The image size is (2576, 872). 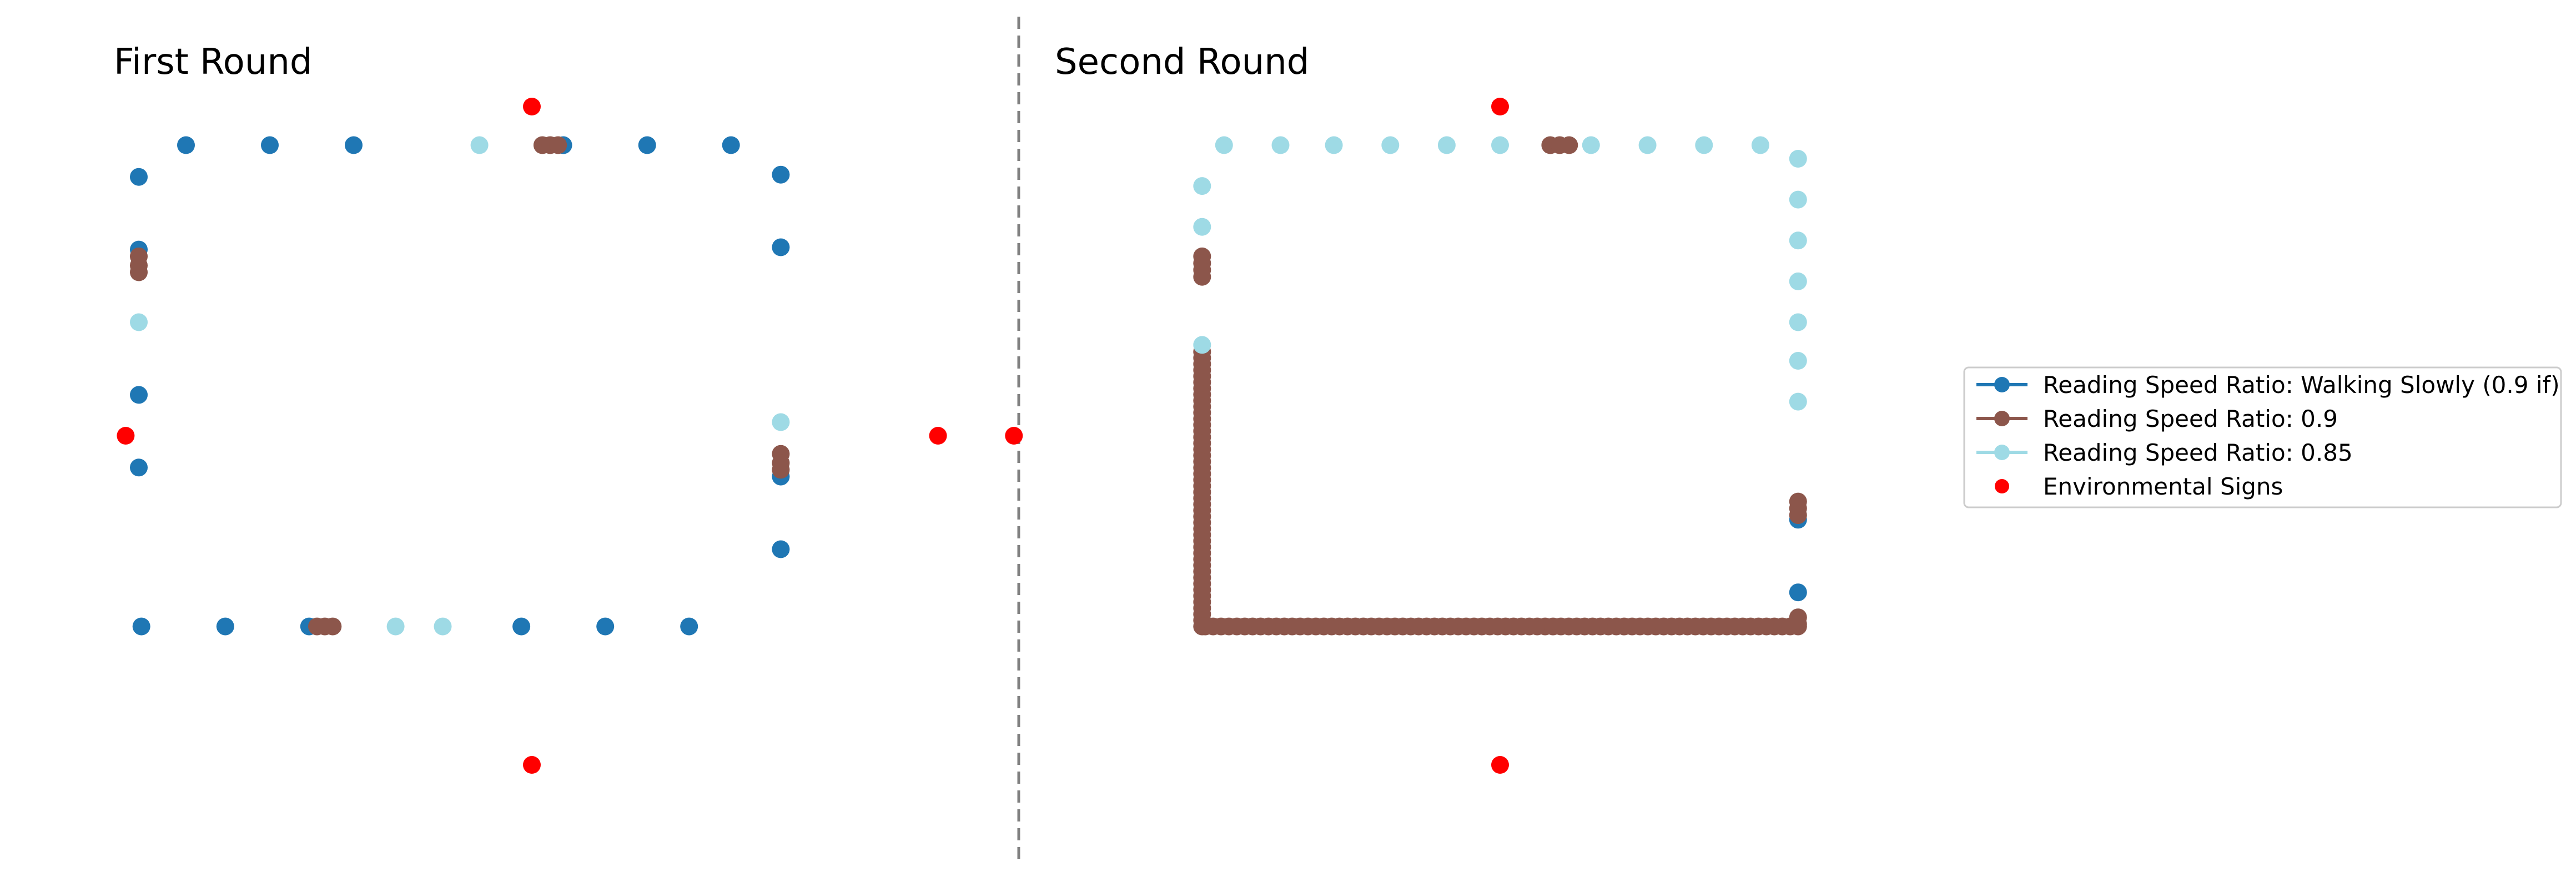 I want to click on second-round-title: Second Round, so click(x=1182, y=63).